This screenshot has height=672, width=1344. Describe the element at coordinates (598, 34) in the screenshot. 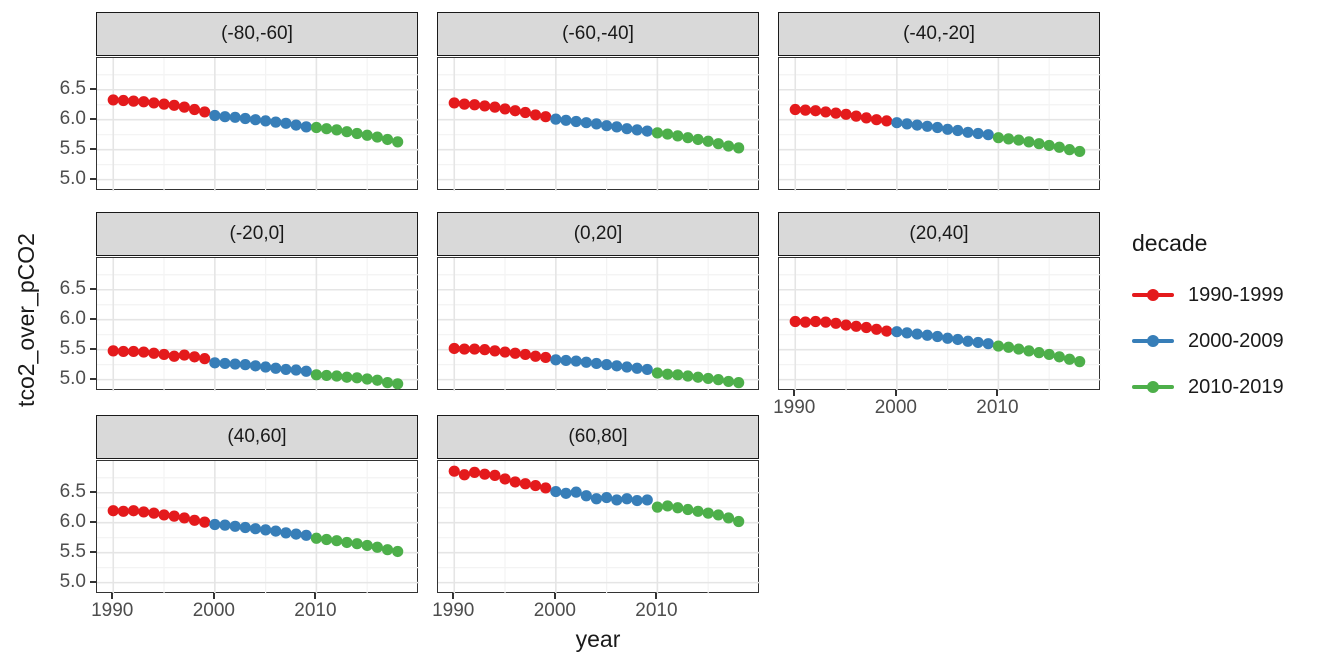

I see `facet-strip-label: (-60,-40]` at that location.